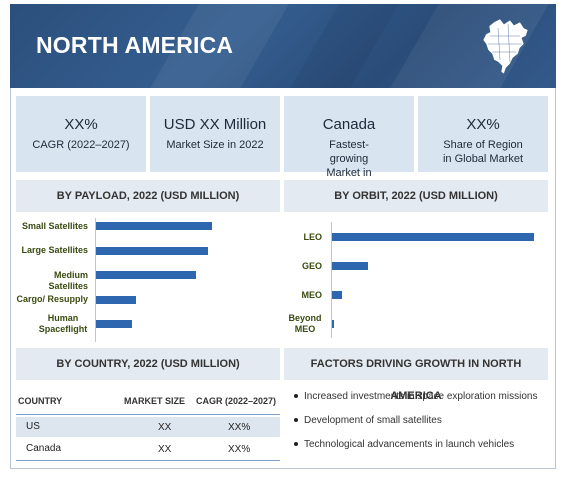 The width and height of the screenshot is (565, 478). I want to click on table-cell-country: Canada, so click(44, 448).